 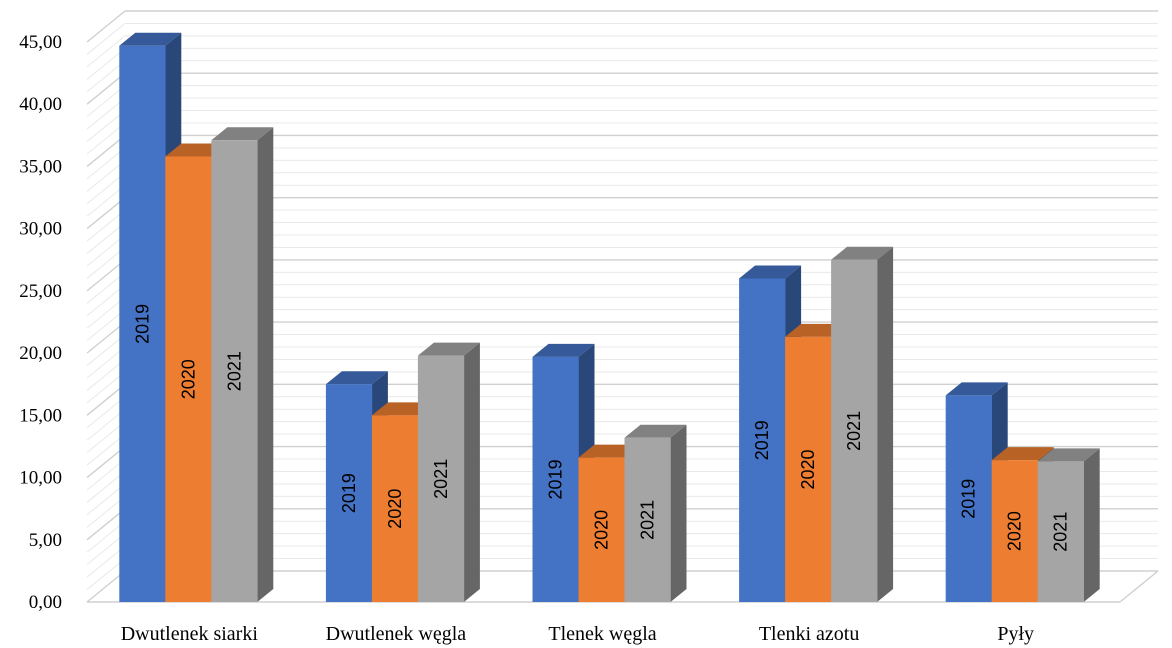 I want to click on x-tick-label: Tlenek węgla, so click(x=602, y=634).